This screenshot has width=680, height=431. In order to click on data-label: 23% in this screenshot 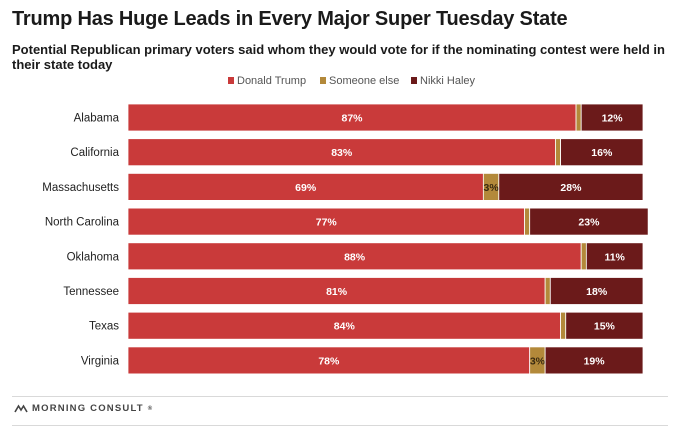, I will do `click(589, 223)`.